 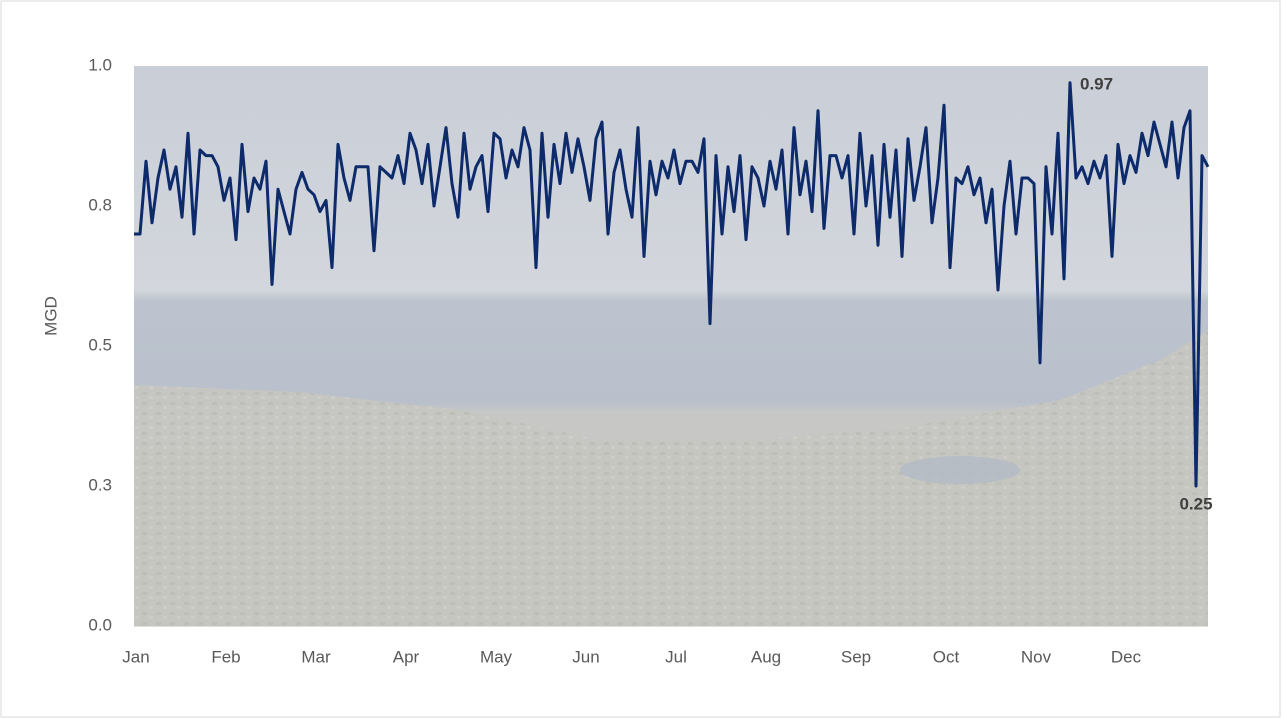 What do you see at coordinates (100, 484) in the screenshot?
I see `y-tick-label: 0.3` at bounding box center [100, 484].